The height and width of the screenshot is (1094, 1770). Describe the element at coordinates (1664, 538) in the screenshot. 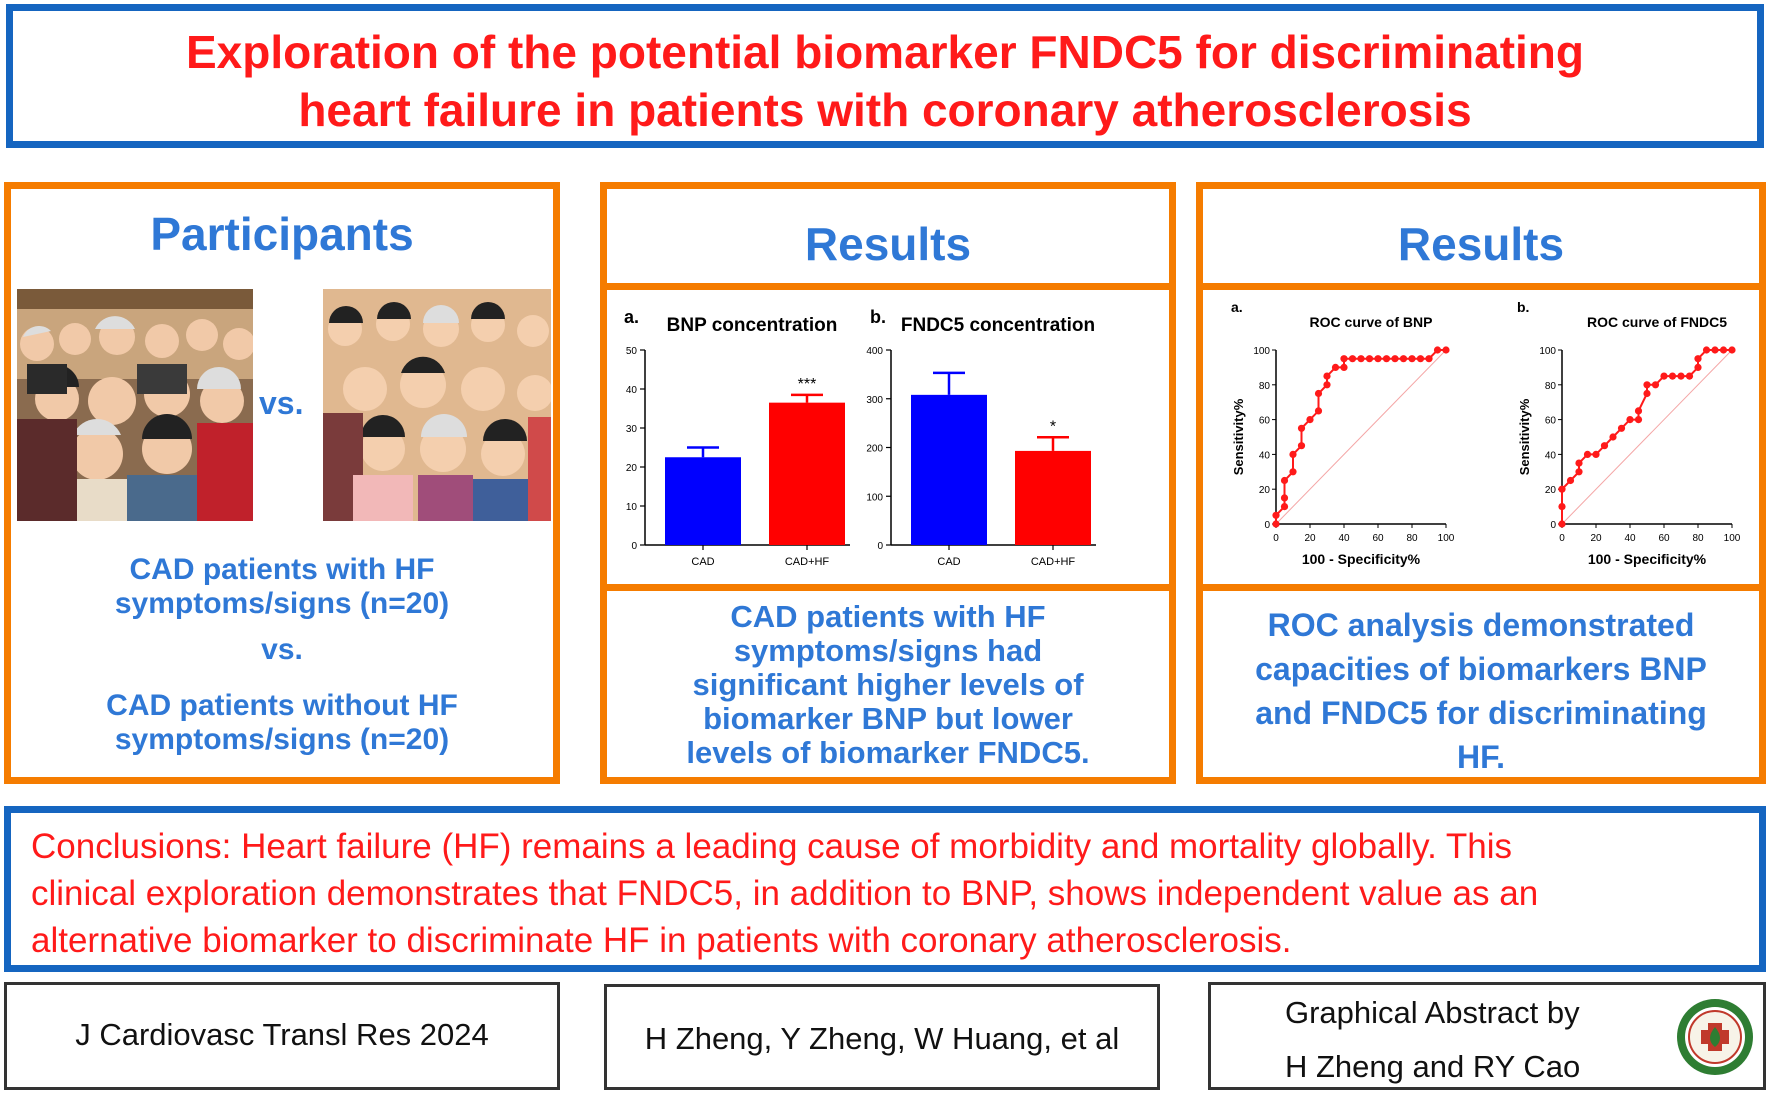

I see `roc-x-tick-label: 60` at that location.